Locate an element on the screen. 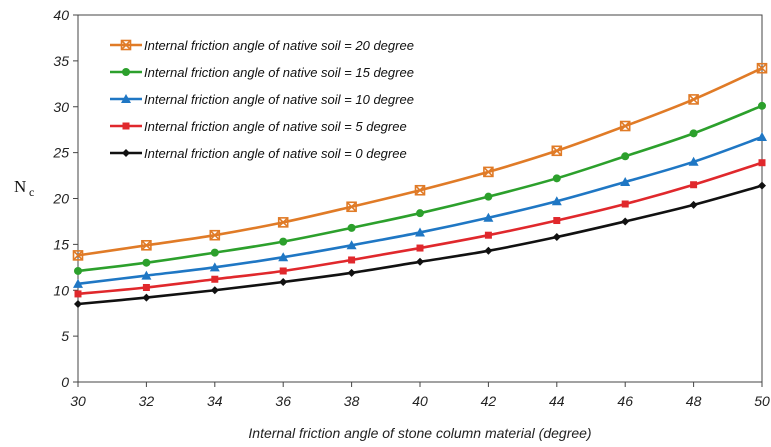  x-tick-label: 42 is located at coordinates (489, 401).